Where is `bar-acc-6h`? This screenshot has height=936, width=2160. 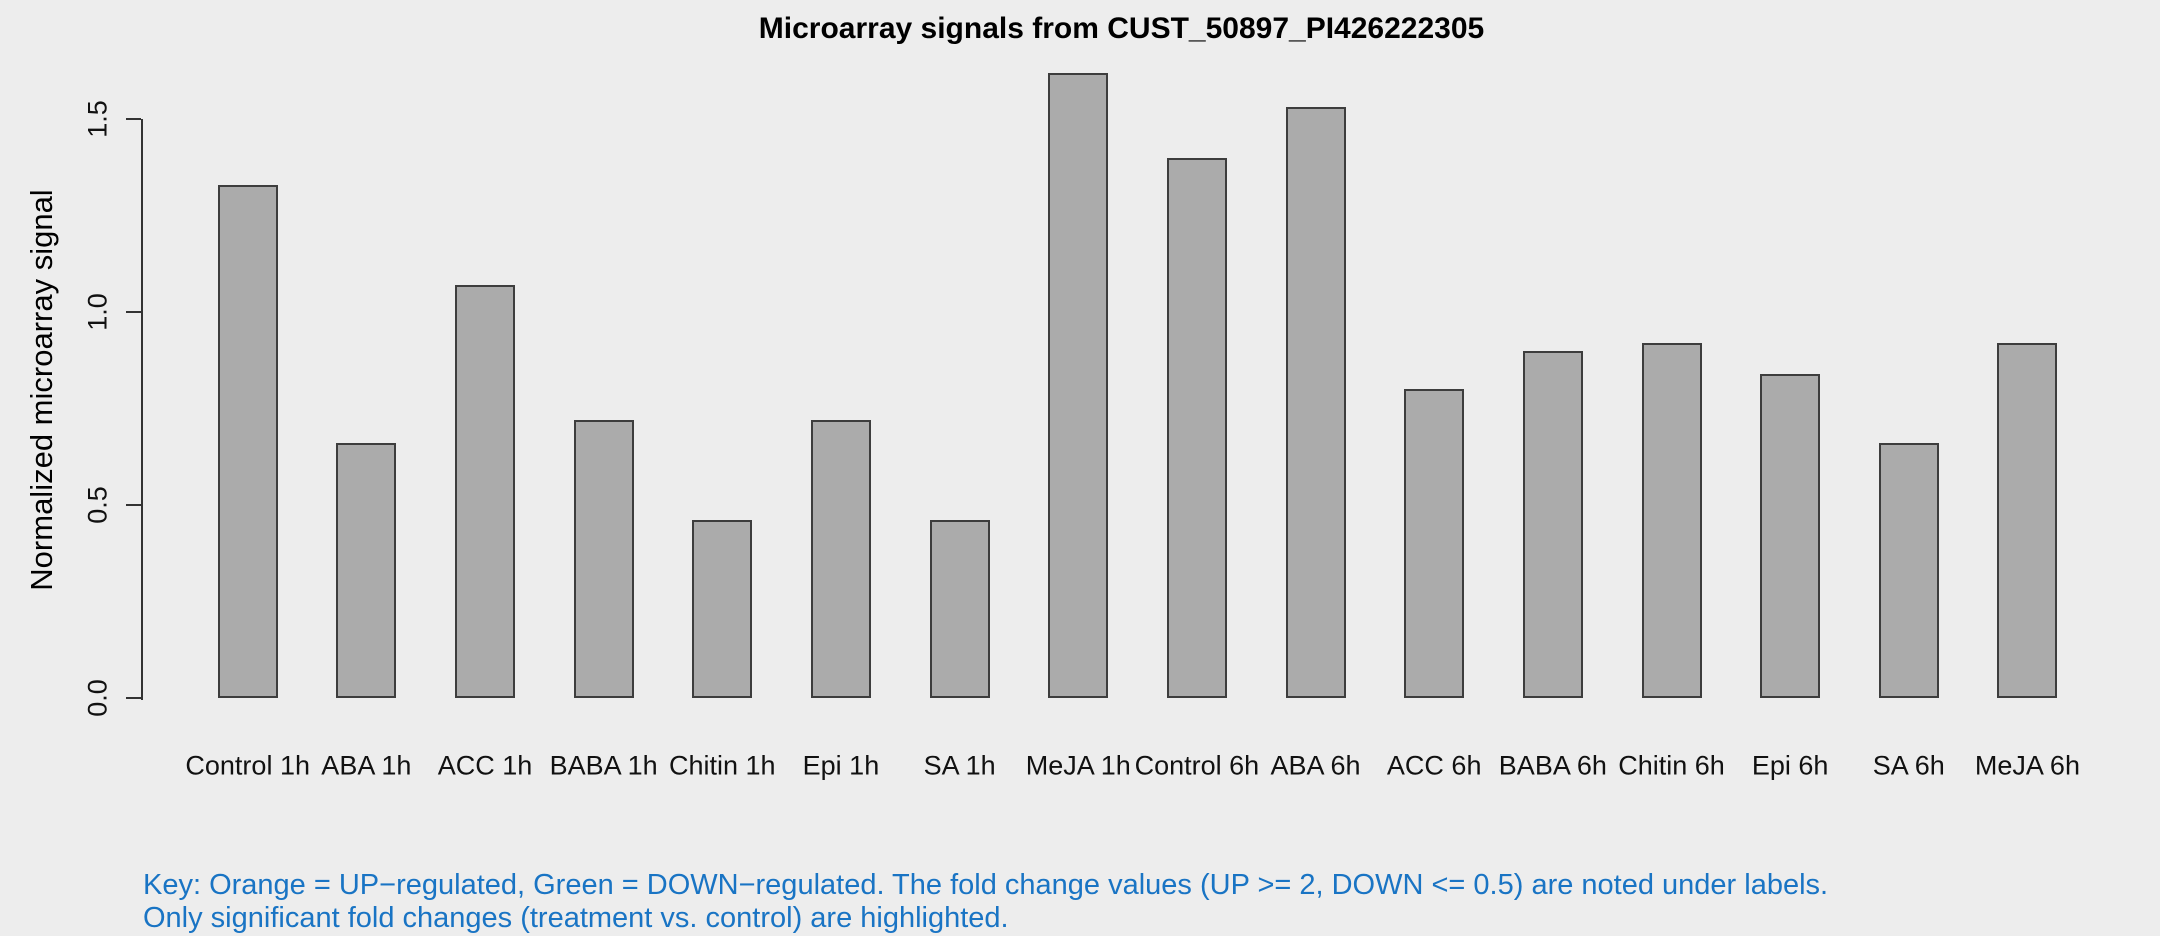 bar-acc-6h is located at coordinates (1434, 543).